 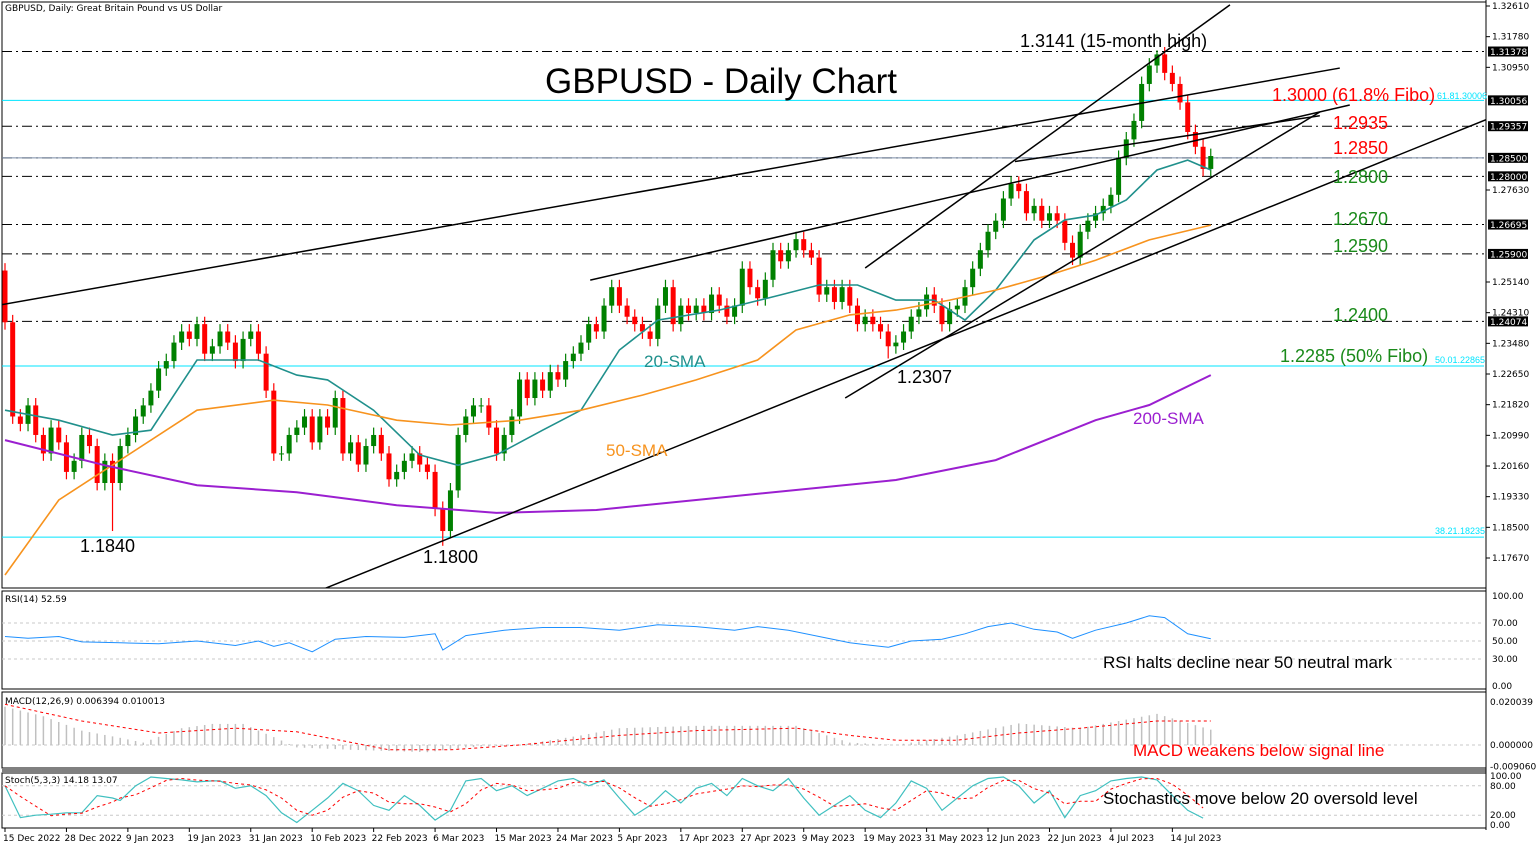 What do you see at coordinates (93, 839) in the screenshot?
I see `time-tick-label: 28 Dec 2022` at bounding box center [93, 839].